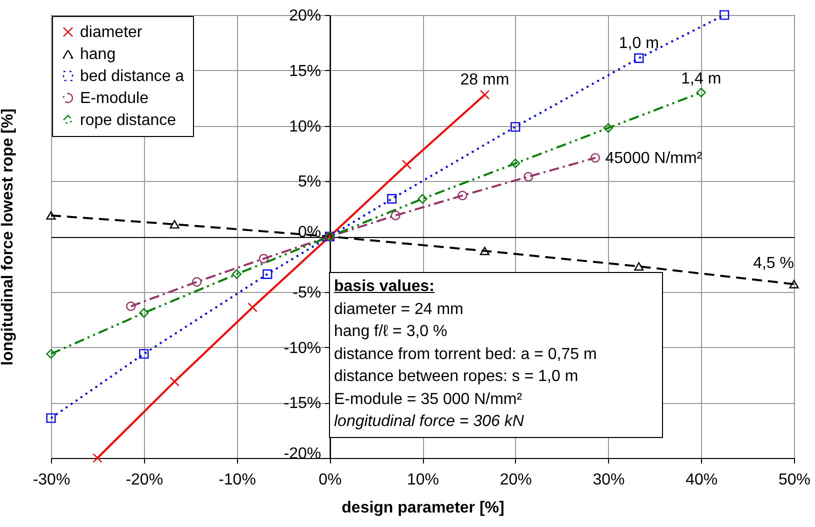  I want to click on annotation: hang f/ℓ = 3,0 %, so click(391, 332).